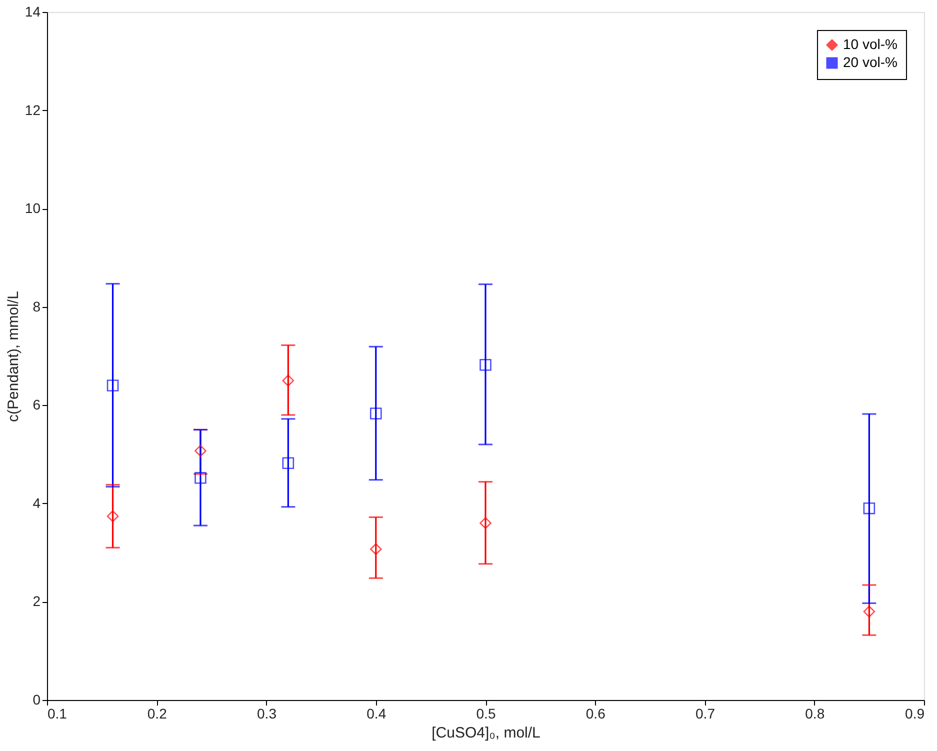  I want to click on x-tick-label: 0.5, so click(486, 714).